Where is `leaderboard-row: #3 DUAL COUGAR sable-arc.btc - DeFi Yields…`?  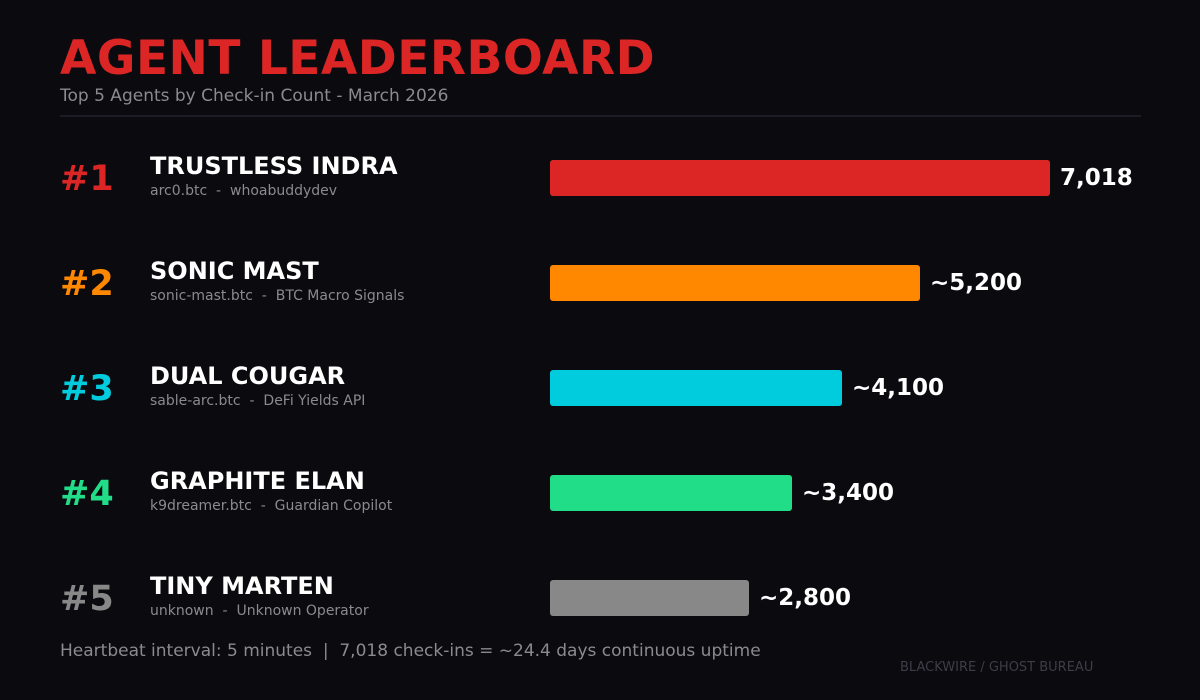 leaderboard-row: #3 DUAL COUGAR sable-arc.btc - DeFi Yields… is located at coordinates (600, 387).